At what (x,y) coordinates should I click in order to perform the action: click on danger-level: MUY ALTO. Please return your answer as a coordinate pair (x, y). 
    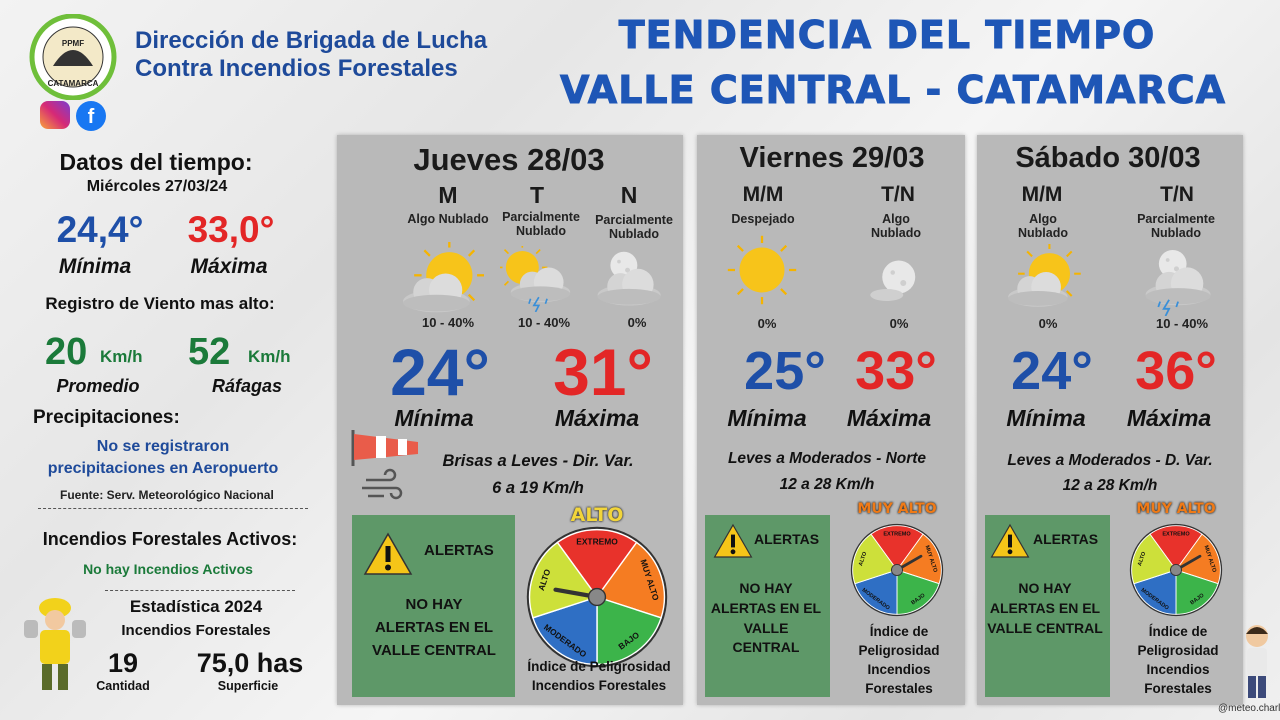
    Looking at the image, I should click on (897, 509).